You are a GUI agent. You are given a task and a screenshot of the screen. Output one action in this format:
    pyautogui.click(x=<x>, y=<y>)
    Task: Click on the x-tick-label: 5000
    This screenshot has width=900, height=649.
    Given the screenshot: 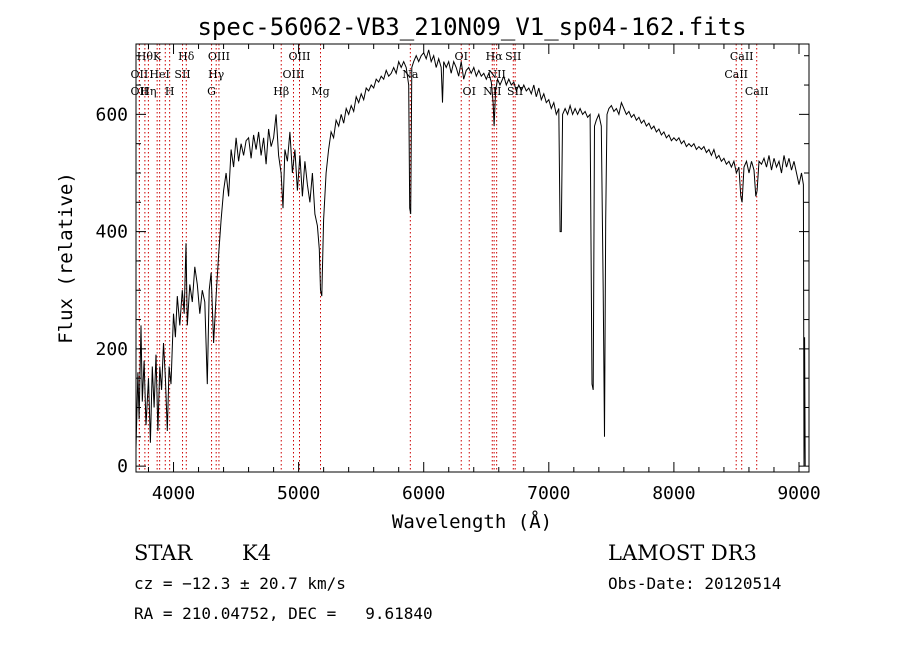 What is the action you would take?
    pyautogui.click(x=298, y=493)
    